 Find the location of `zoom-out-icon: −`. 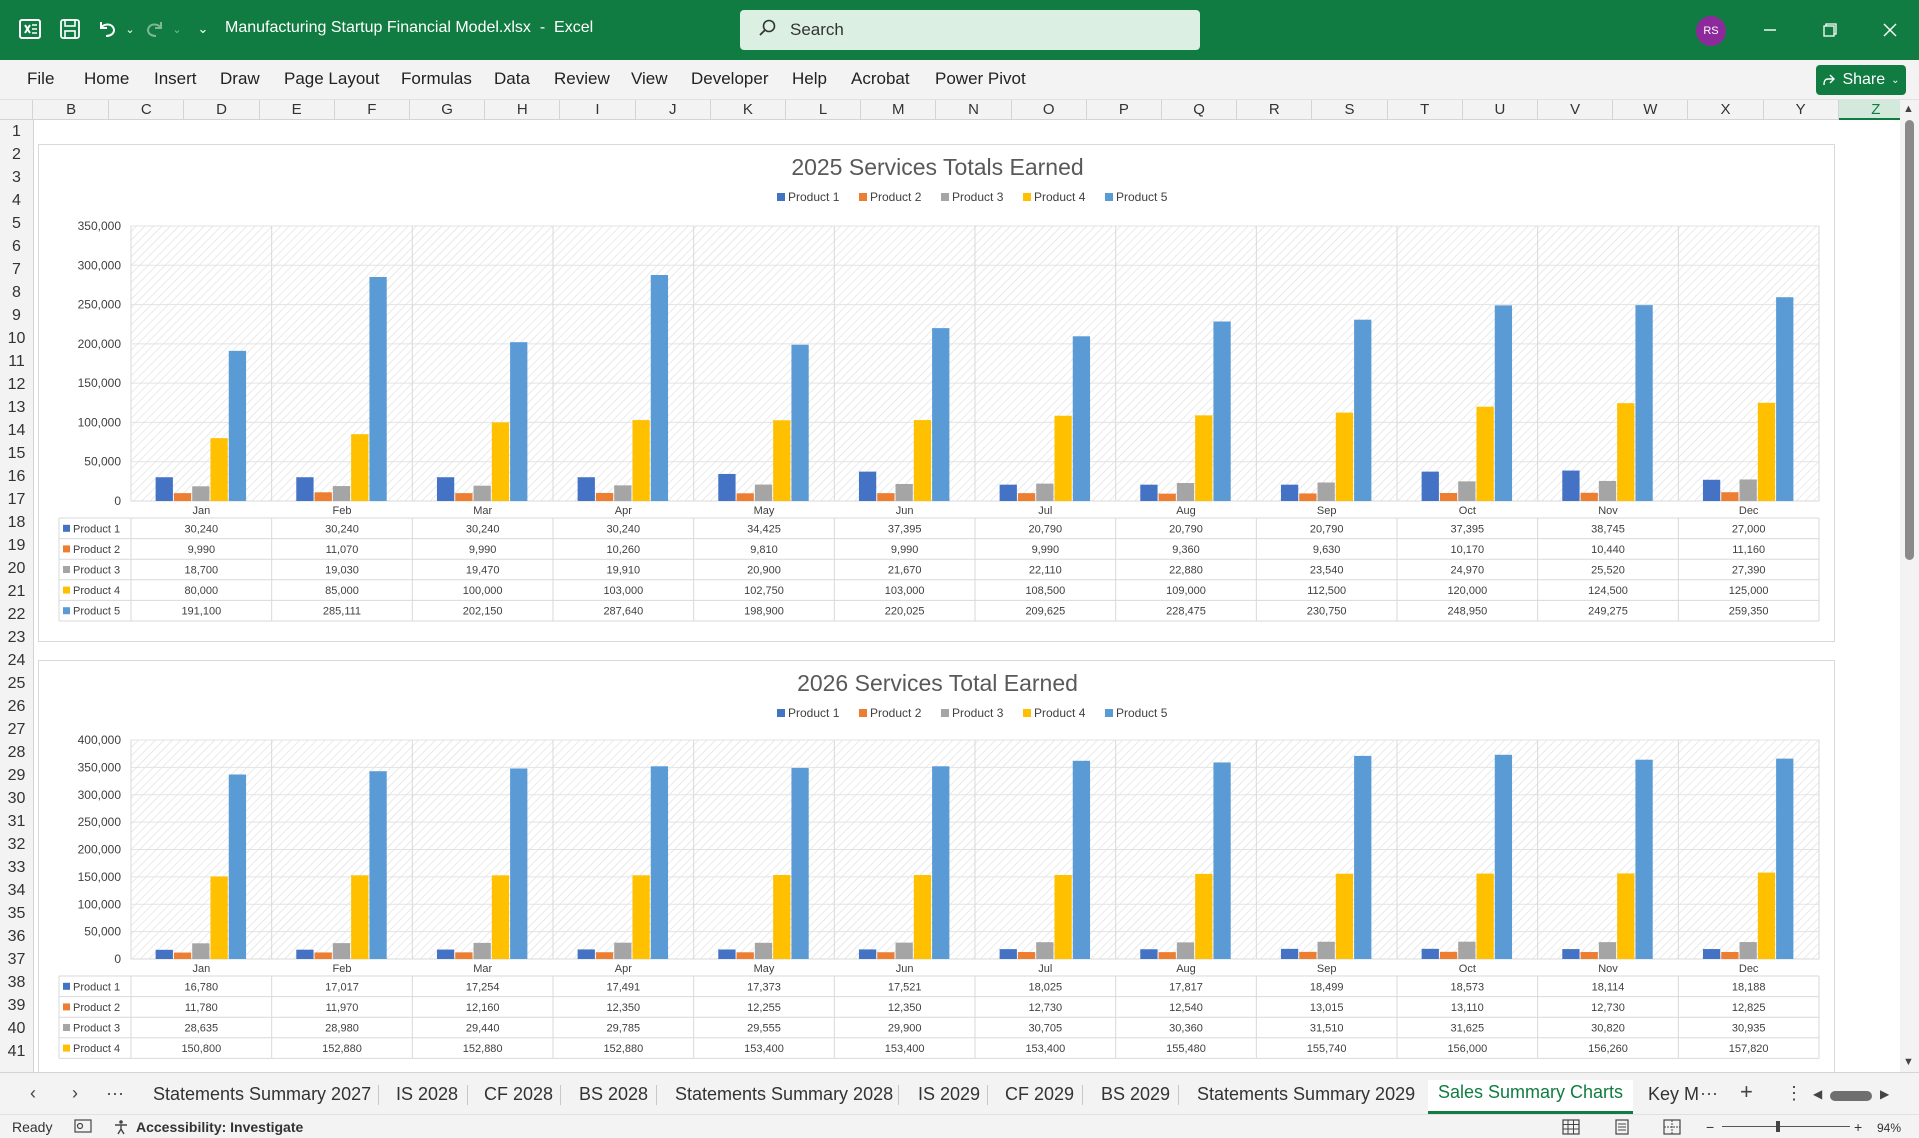

zoom-out-icon: − is located at coordinates (1710, 1127).